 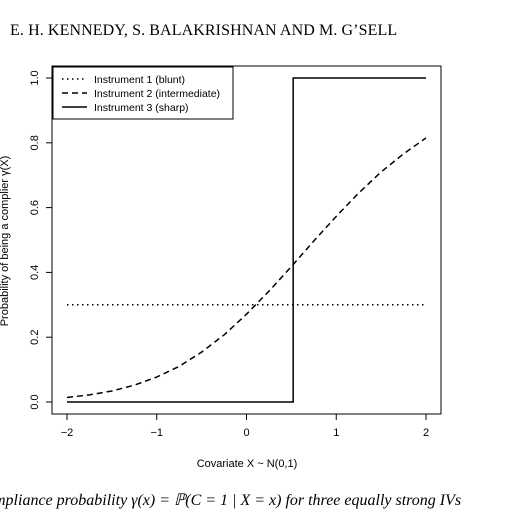 I want to click on y-axis-label: Probability of being a complier γ(X), so click(x=5, y=241).